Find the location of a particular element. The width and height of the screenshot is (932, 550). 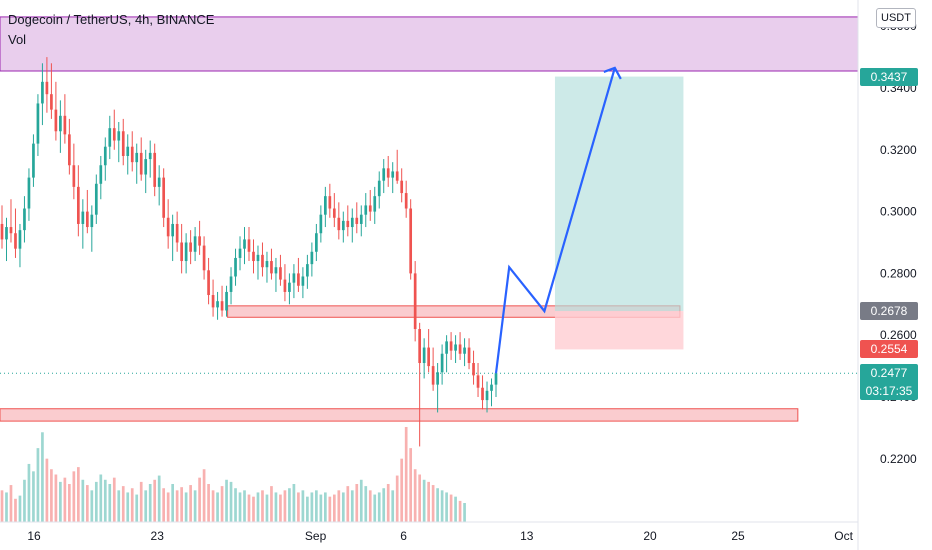

long-position-tool is located at coordinates (619, 213).